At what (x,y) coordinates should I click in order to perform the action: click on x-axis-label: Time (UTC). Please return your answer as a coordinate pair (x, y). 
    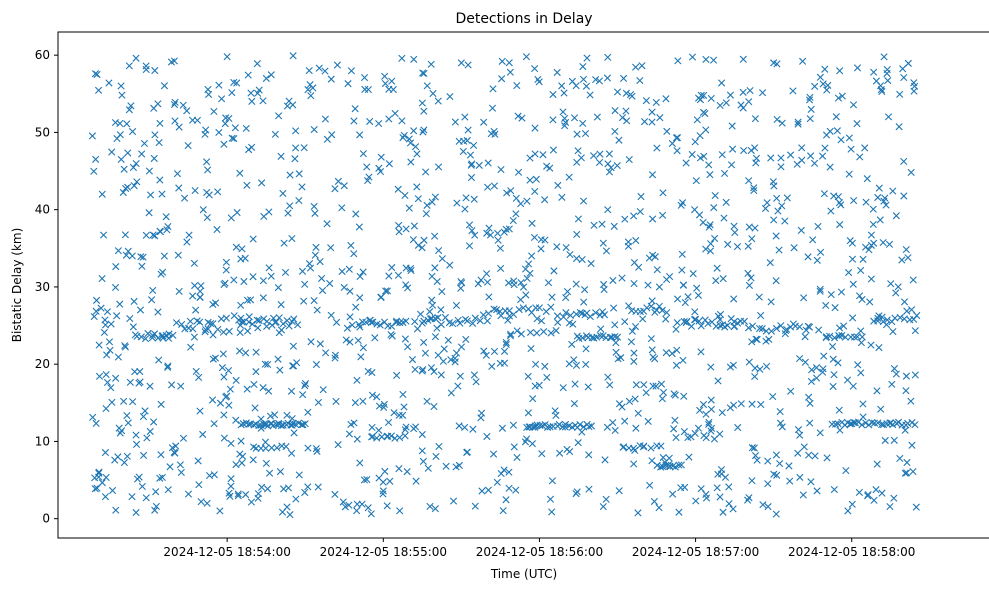
    Looking at the image, I should click on (523, 574).